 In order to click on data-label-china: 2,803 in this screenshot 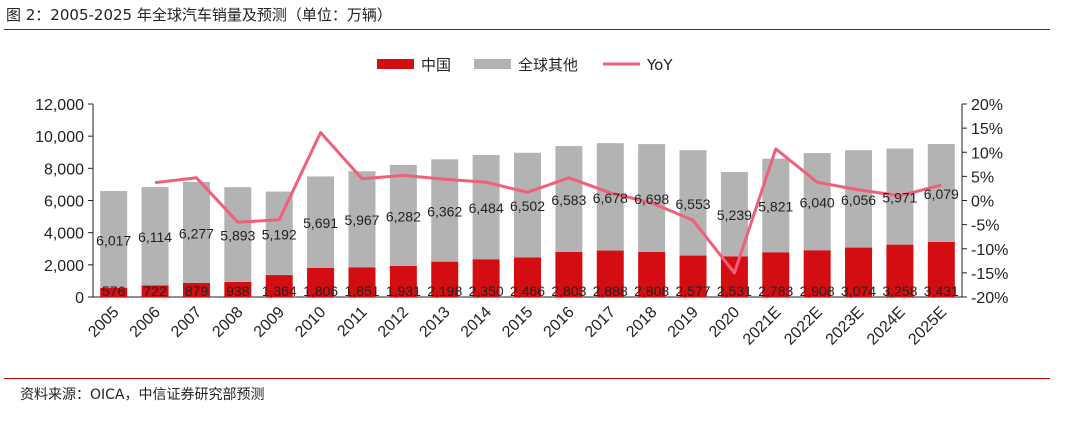, I will do `click(568, 291)`.